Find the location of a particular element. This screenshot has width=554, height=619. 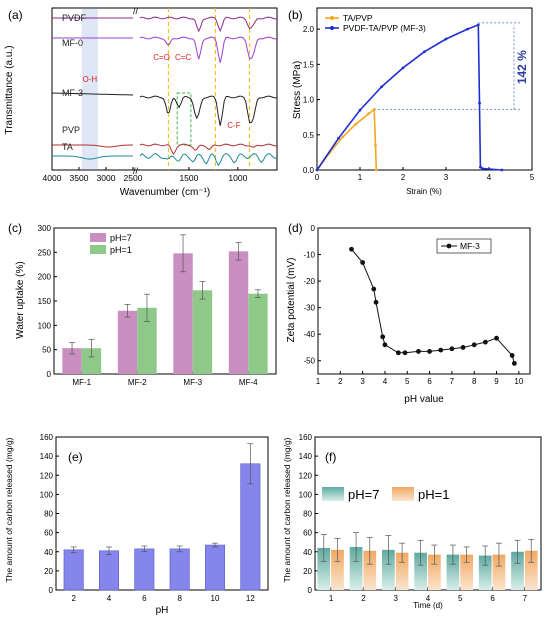

panel-e-plot: 0 20 40 60 80 100 120 140 160 2 4 6 8 10 12 is located at coordinates (150, 518).